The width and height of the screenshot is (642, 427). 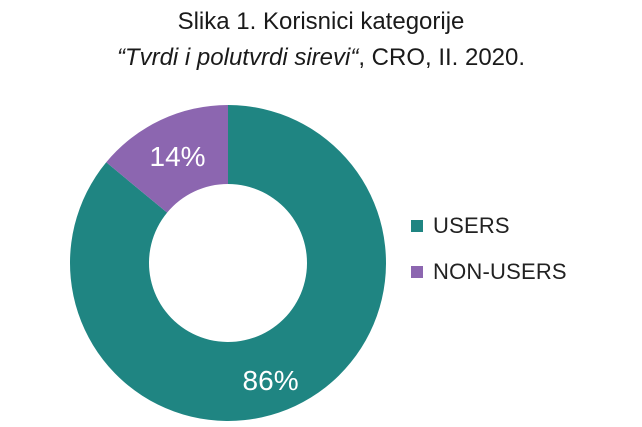 I want to click on chart-title-line1: Slika 1. Korisnici kategorije, so click(x=321, y=22).